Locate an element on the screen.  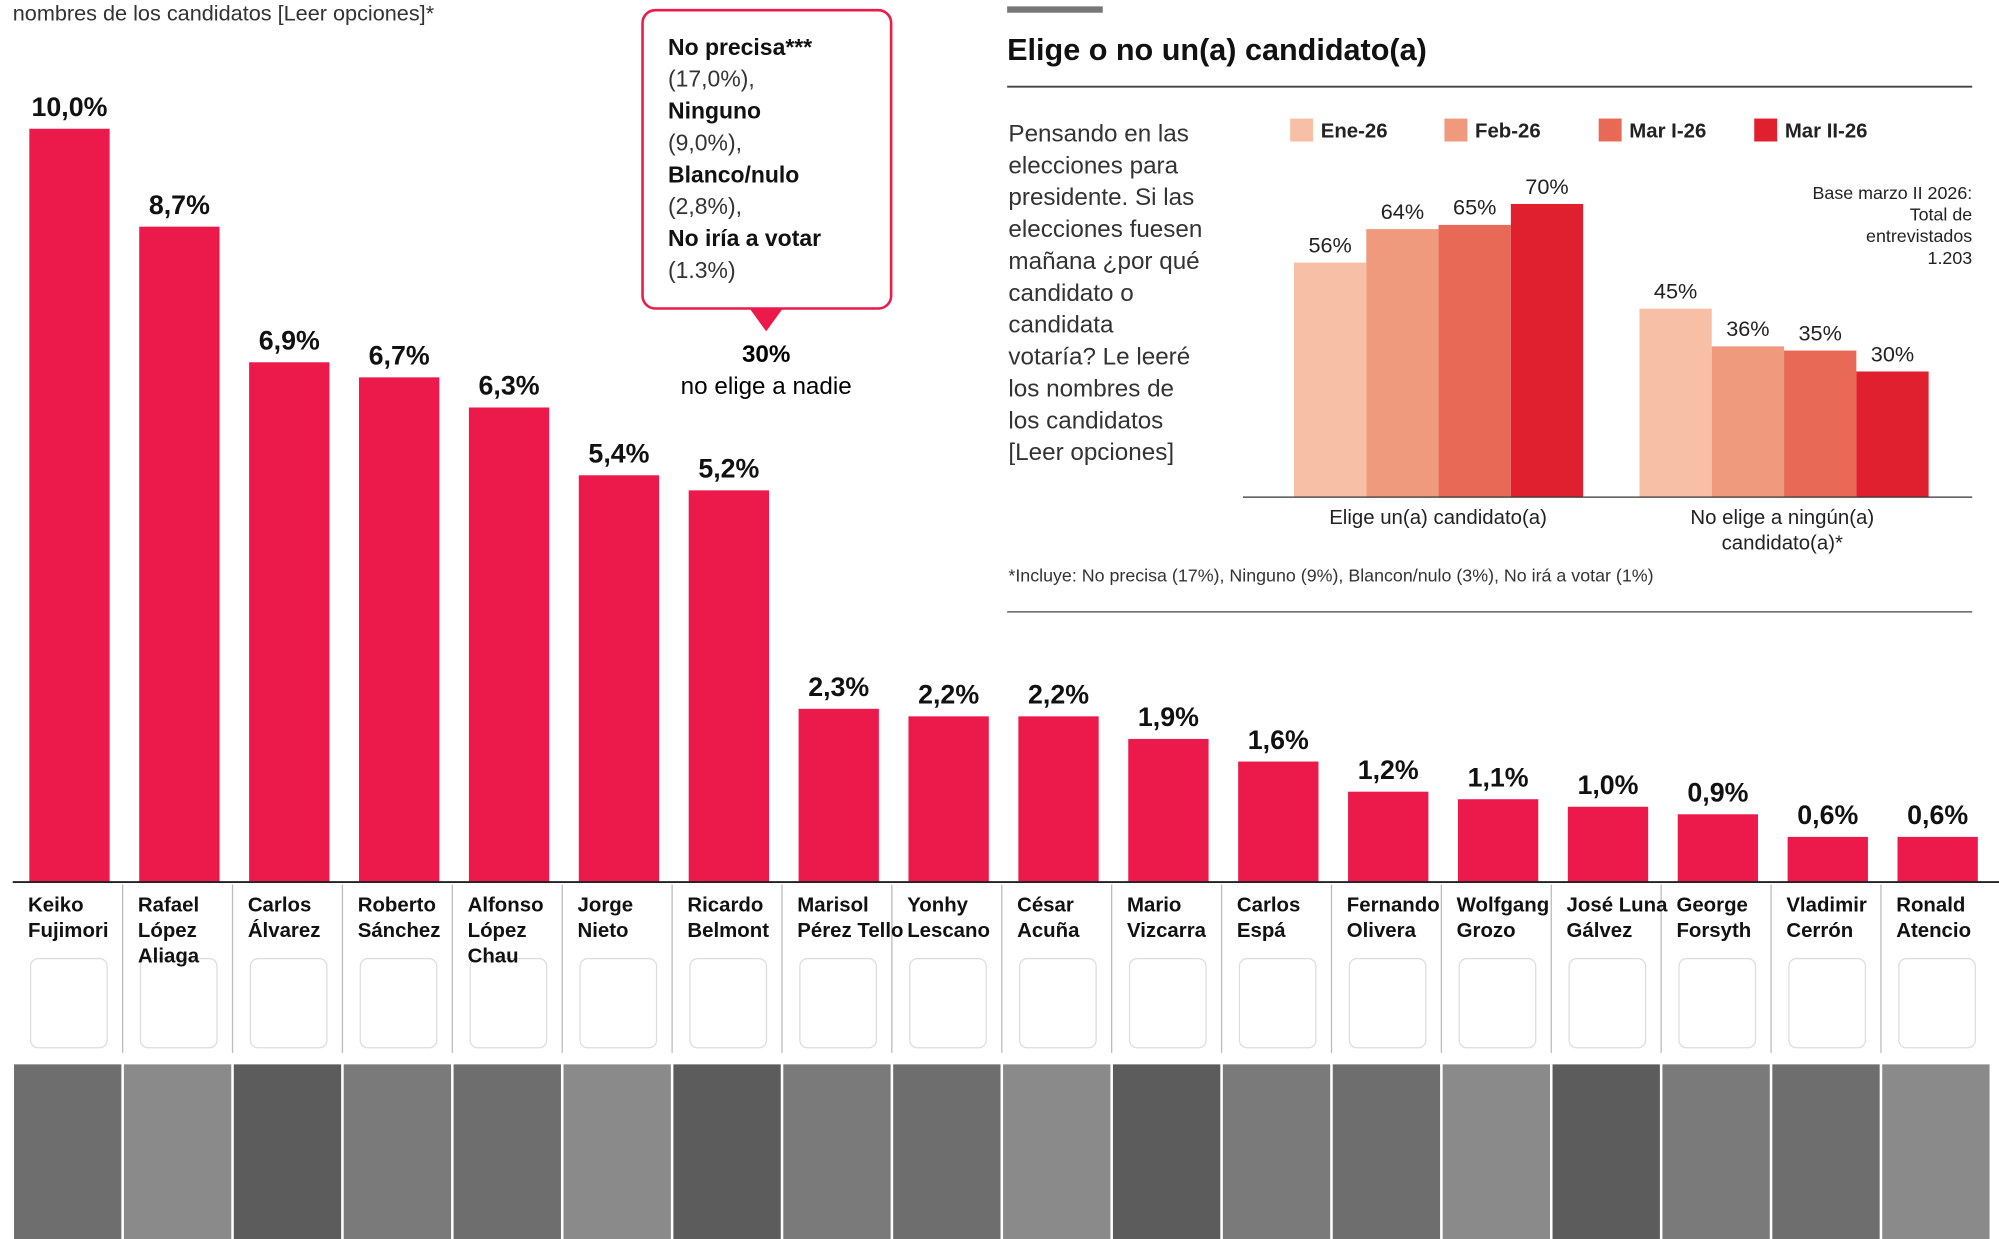
callout-value: (2,8%), is located at coordinates (705, 206).